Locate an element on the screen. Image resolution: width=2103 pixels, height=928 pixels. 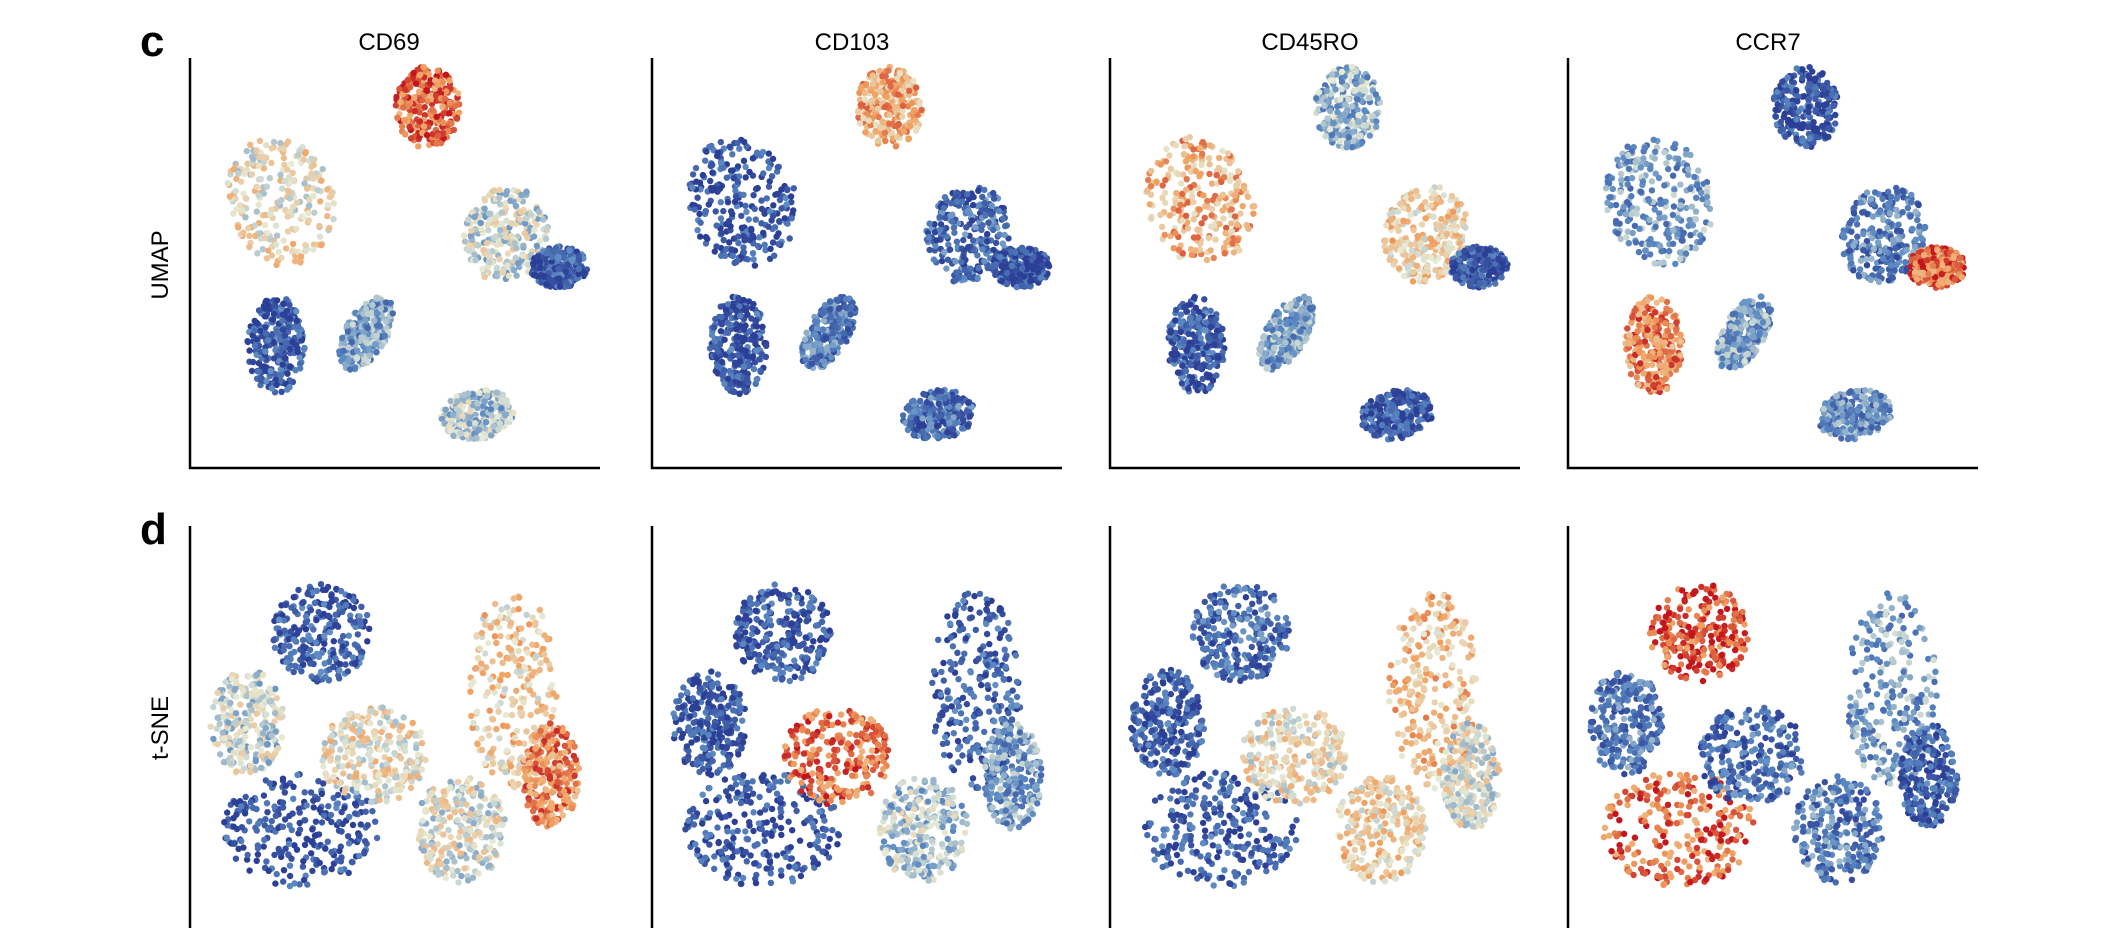
cluster-left-lower is located at coordinates (1196, 344).